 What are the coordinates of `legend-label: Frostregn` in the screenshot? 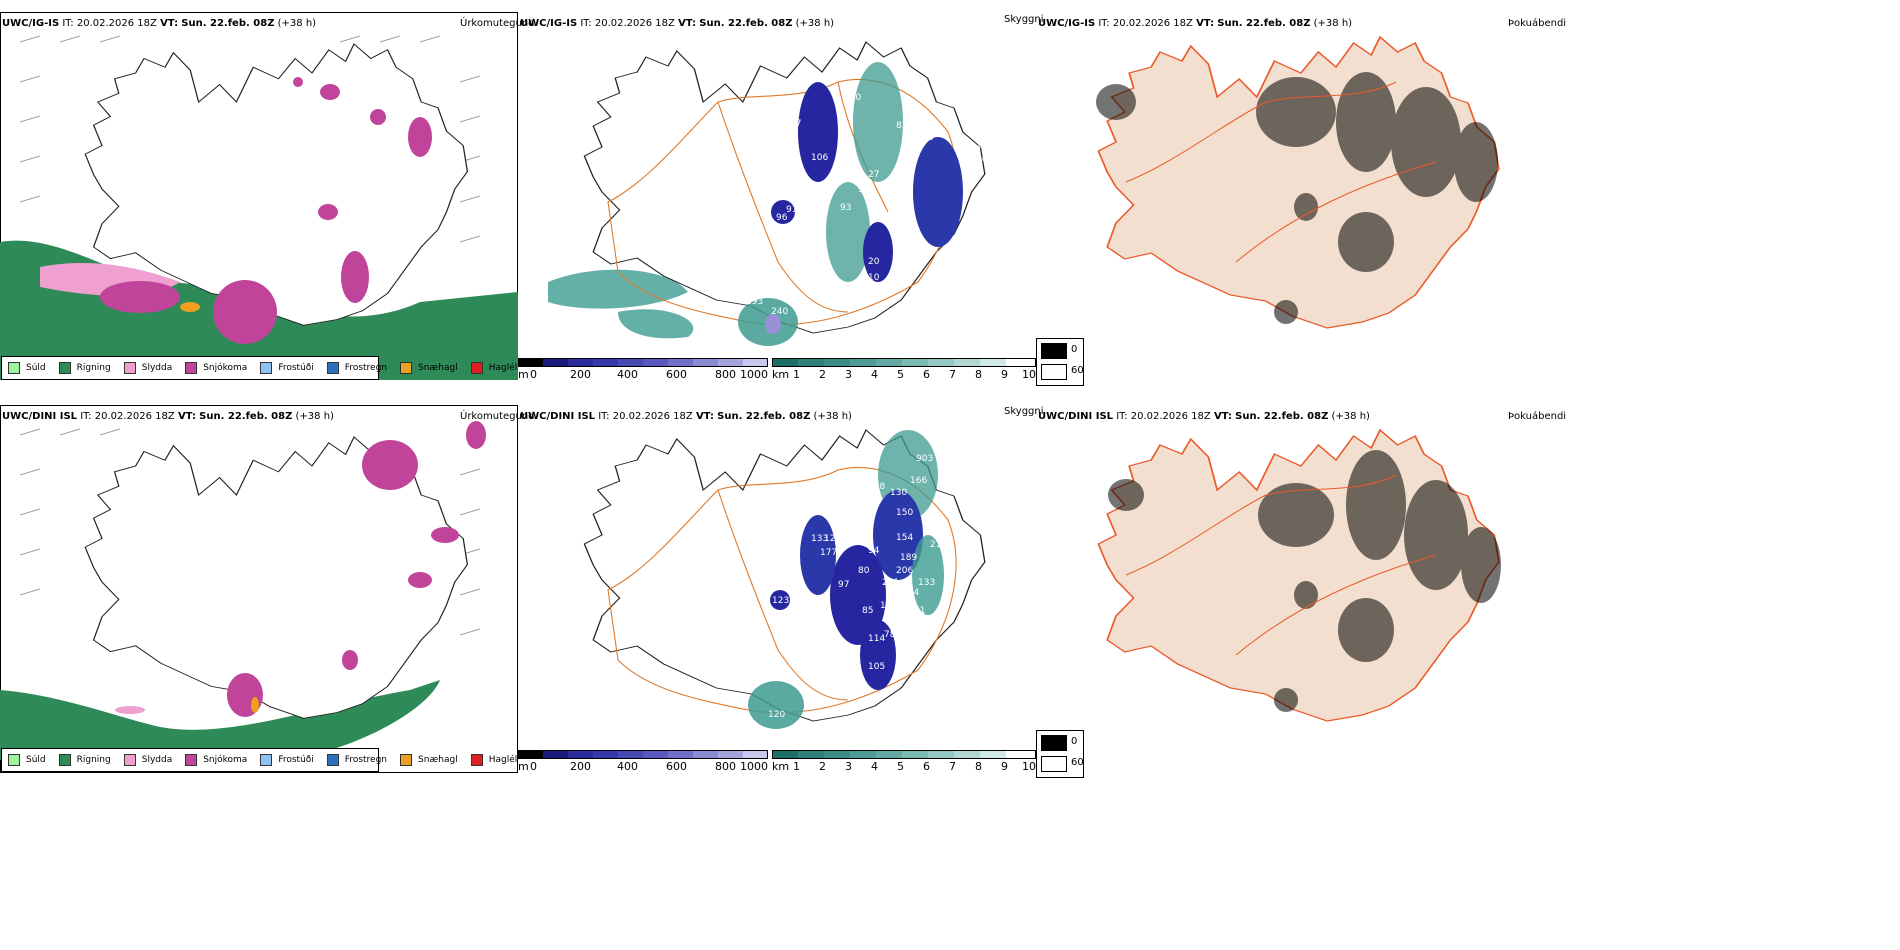 It's located at (366, 760).